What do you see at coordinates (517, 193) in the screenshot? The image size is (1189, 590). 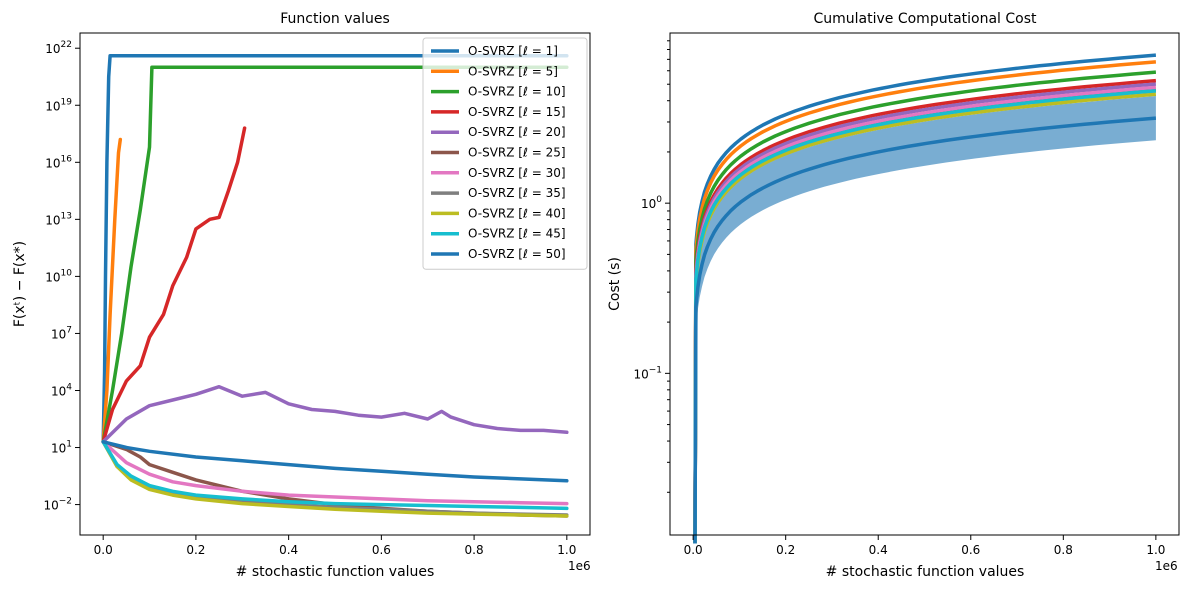 I see `legend-label: O-SVRZ [ℓ = 35]` at bounding box center [517, 193].